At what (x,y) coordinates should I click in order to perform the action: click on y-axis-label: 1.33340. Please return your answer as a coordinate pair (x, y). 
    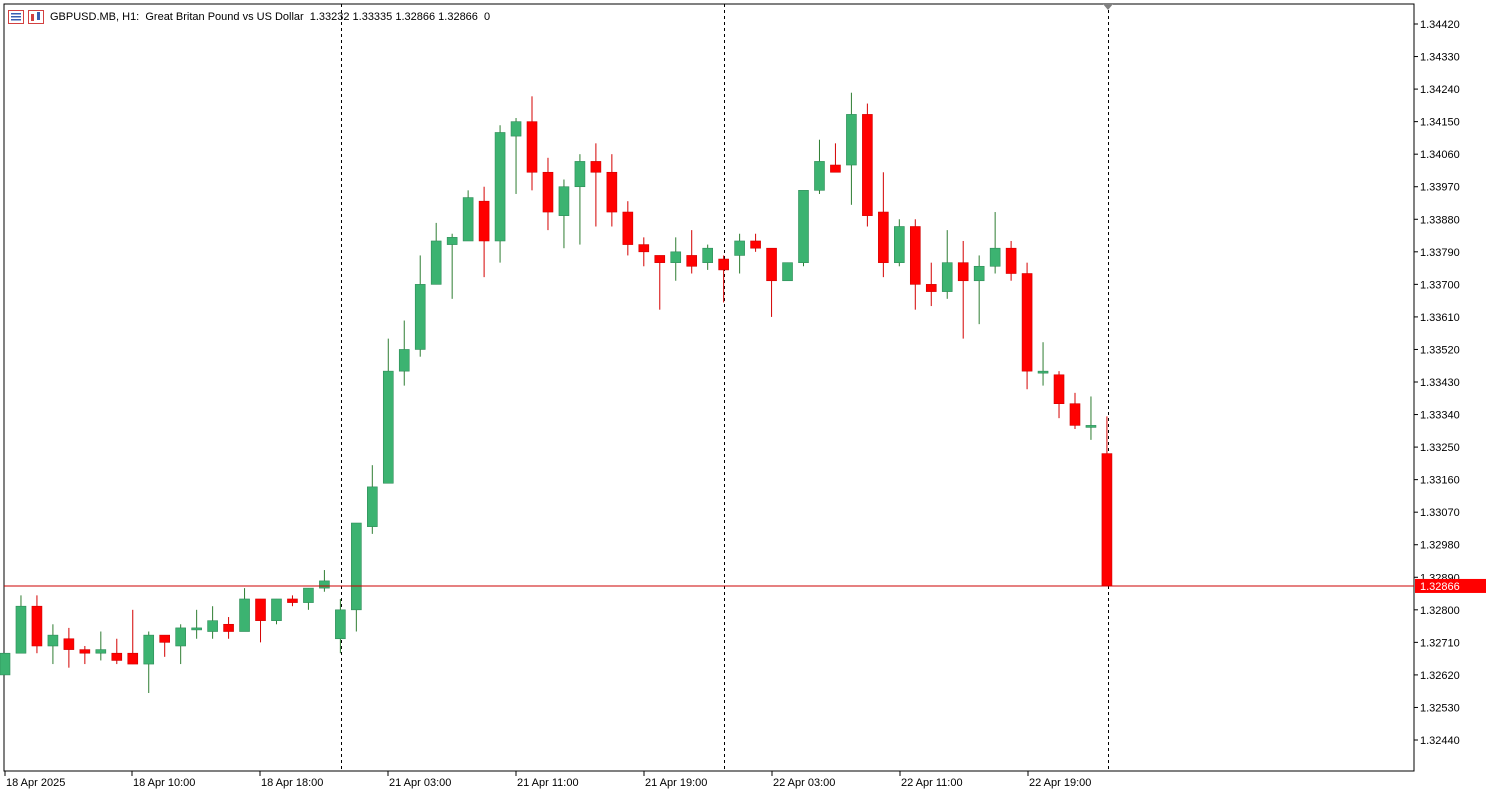
    Looking at the image, I should click on (1440, 416).